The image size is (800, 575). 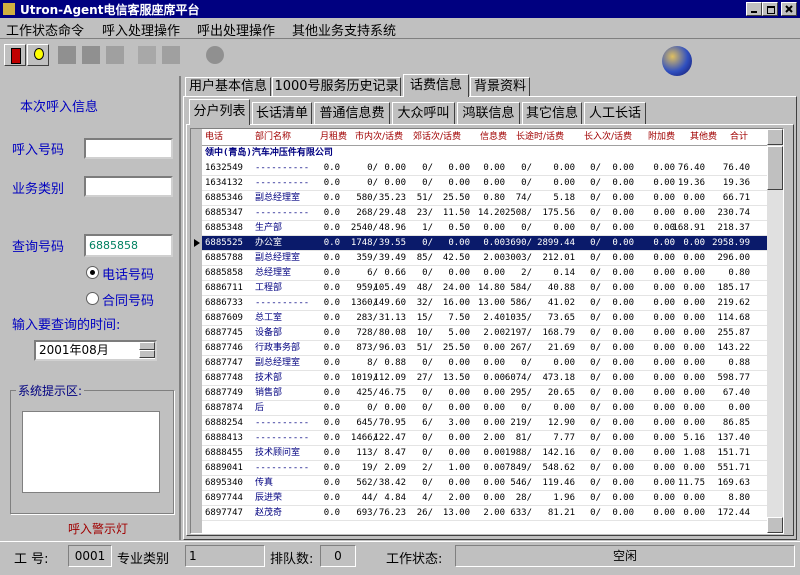 What do you see at coordinates (526, 273) in the screenshot?
I see `table-cell: 2/` at bounding box center [526, 273].